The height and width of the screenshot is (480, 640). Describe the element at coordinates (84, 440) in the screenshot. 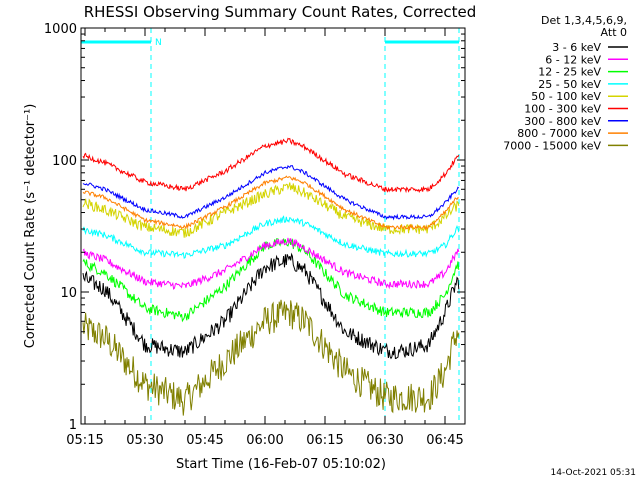

I see `x-tick-label: 05:15` at that location.